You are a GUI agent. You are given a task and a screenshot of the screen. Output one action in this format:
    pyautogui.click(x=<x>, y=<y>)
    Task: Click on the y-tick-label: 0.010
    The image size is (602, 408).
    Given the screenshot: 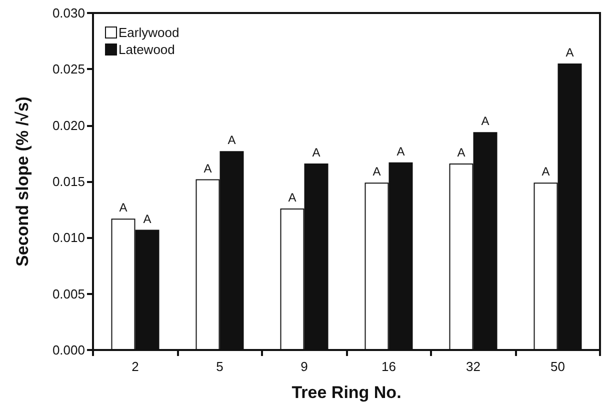 What is the action you would take?
    pyautogui.click(x=68, y=238)
    